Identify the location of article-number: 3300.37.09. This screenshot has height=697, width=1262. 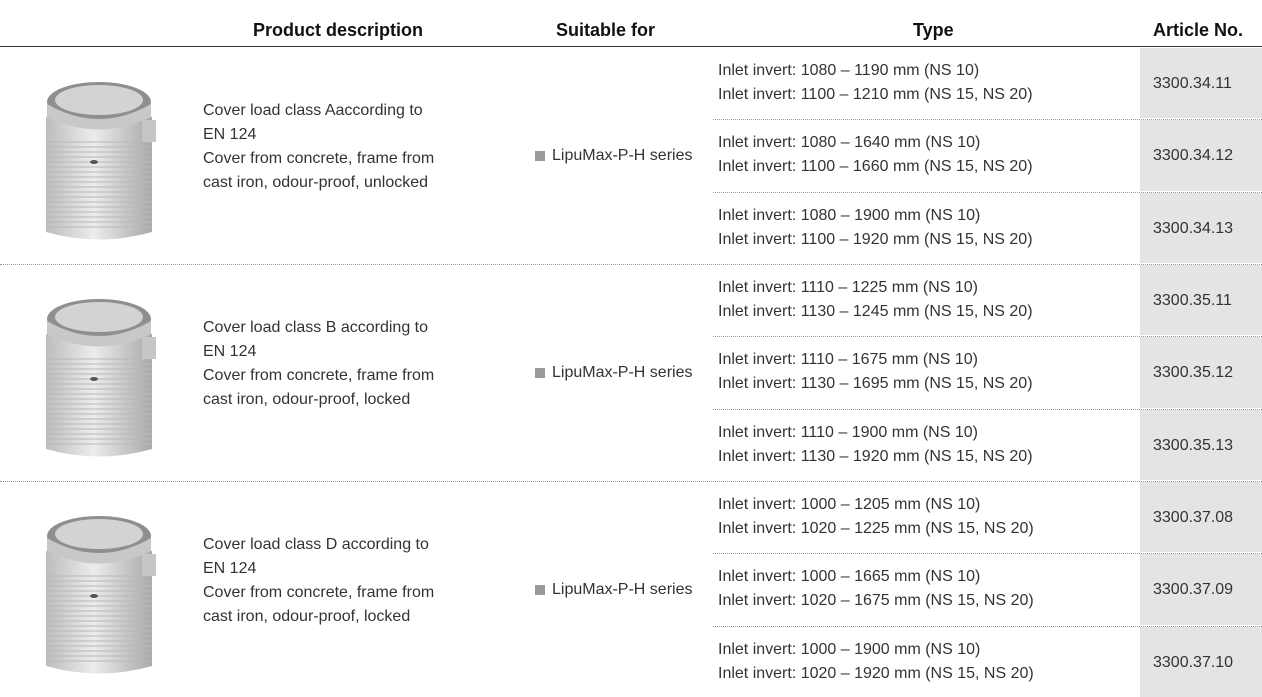
(1193, 590).